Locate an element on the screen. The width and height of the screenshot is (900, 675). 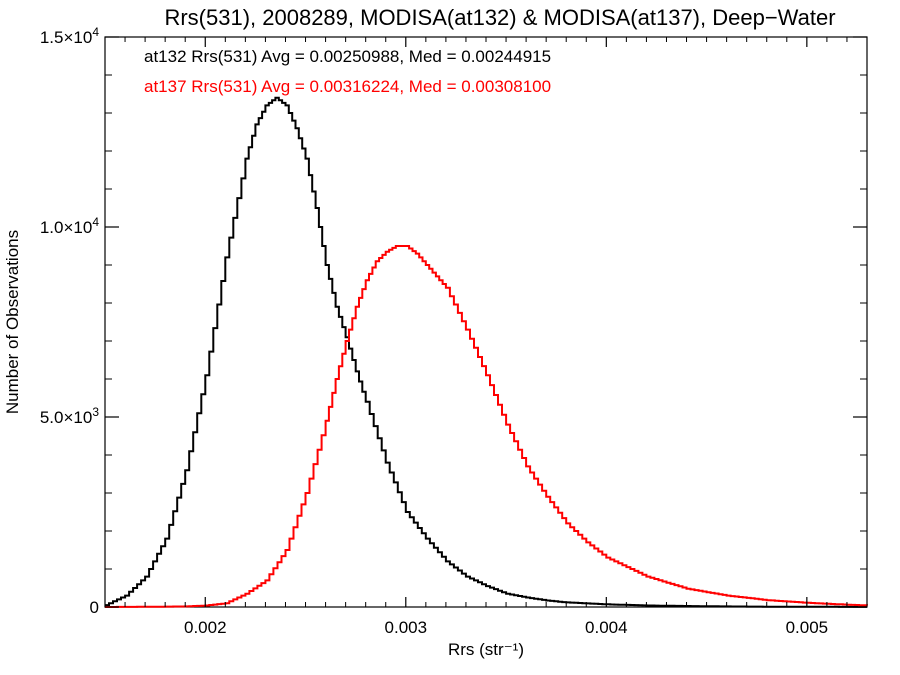
y-axis-label: Number of Observations is located at coordinates (12, 322).